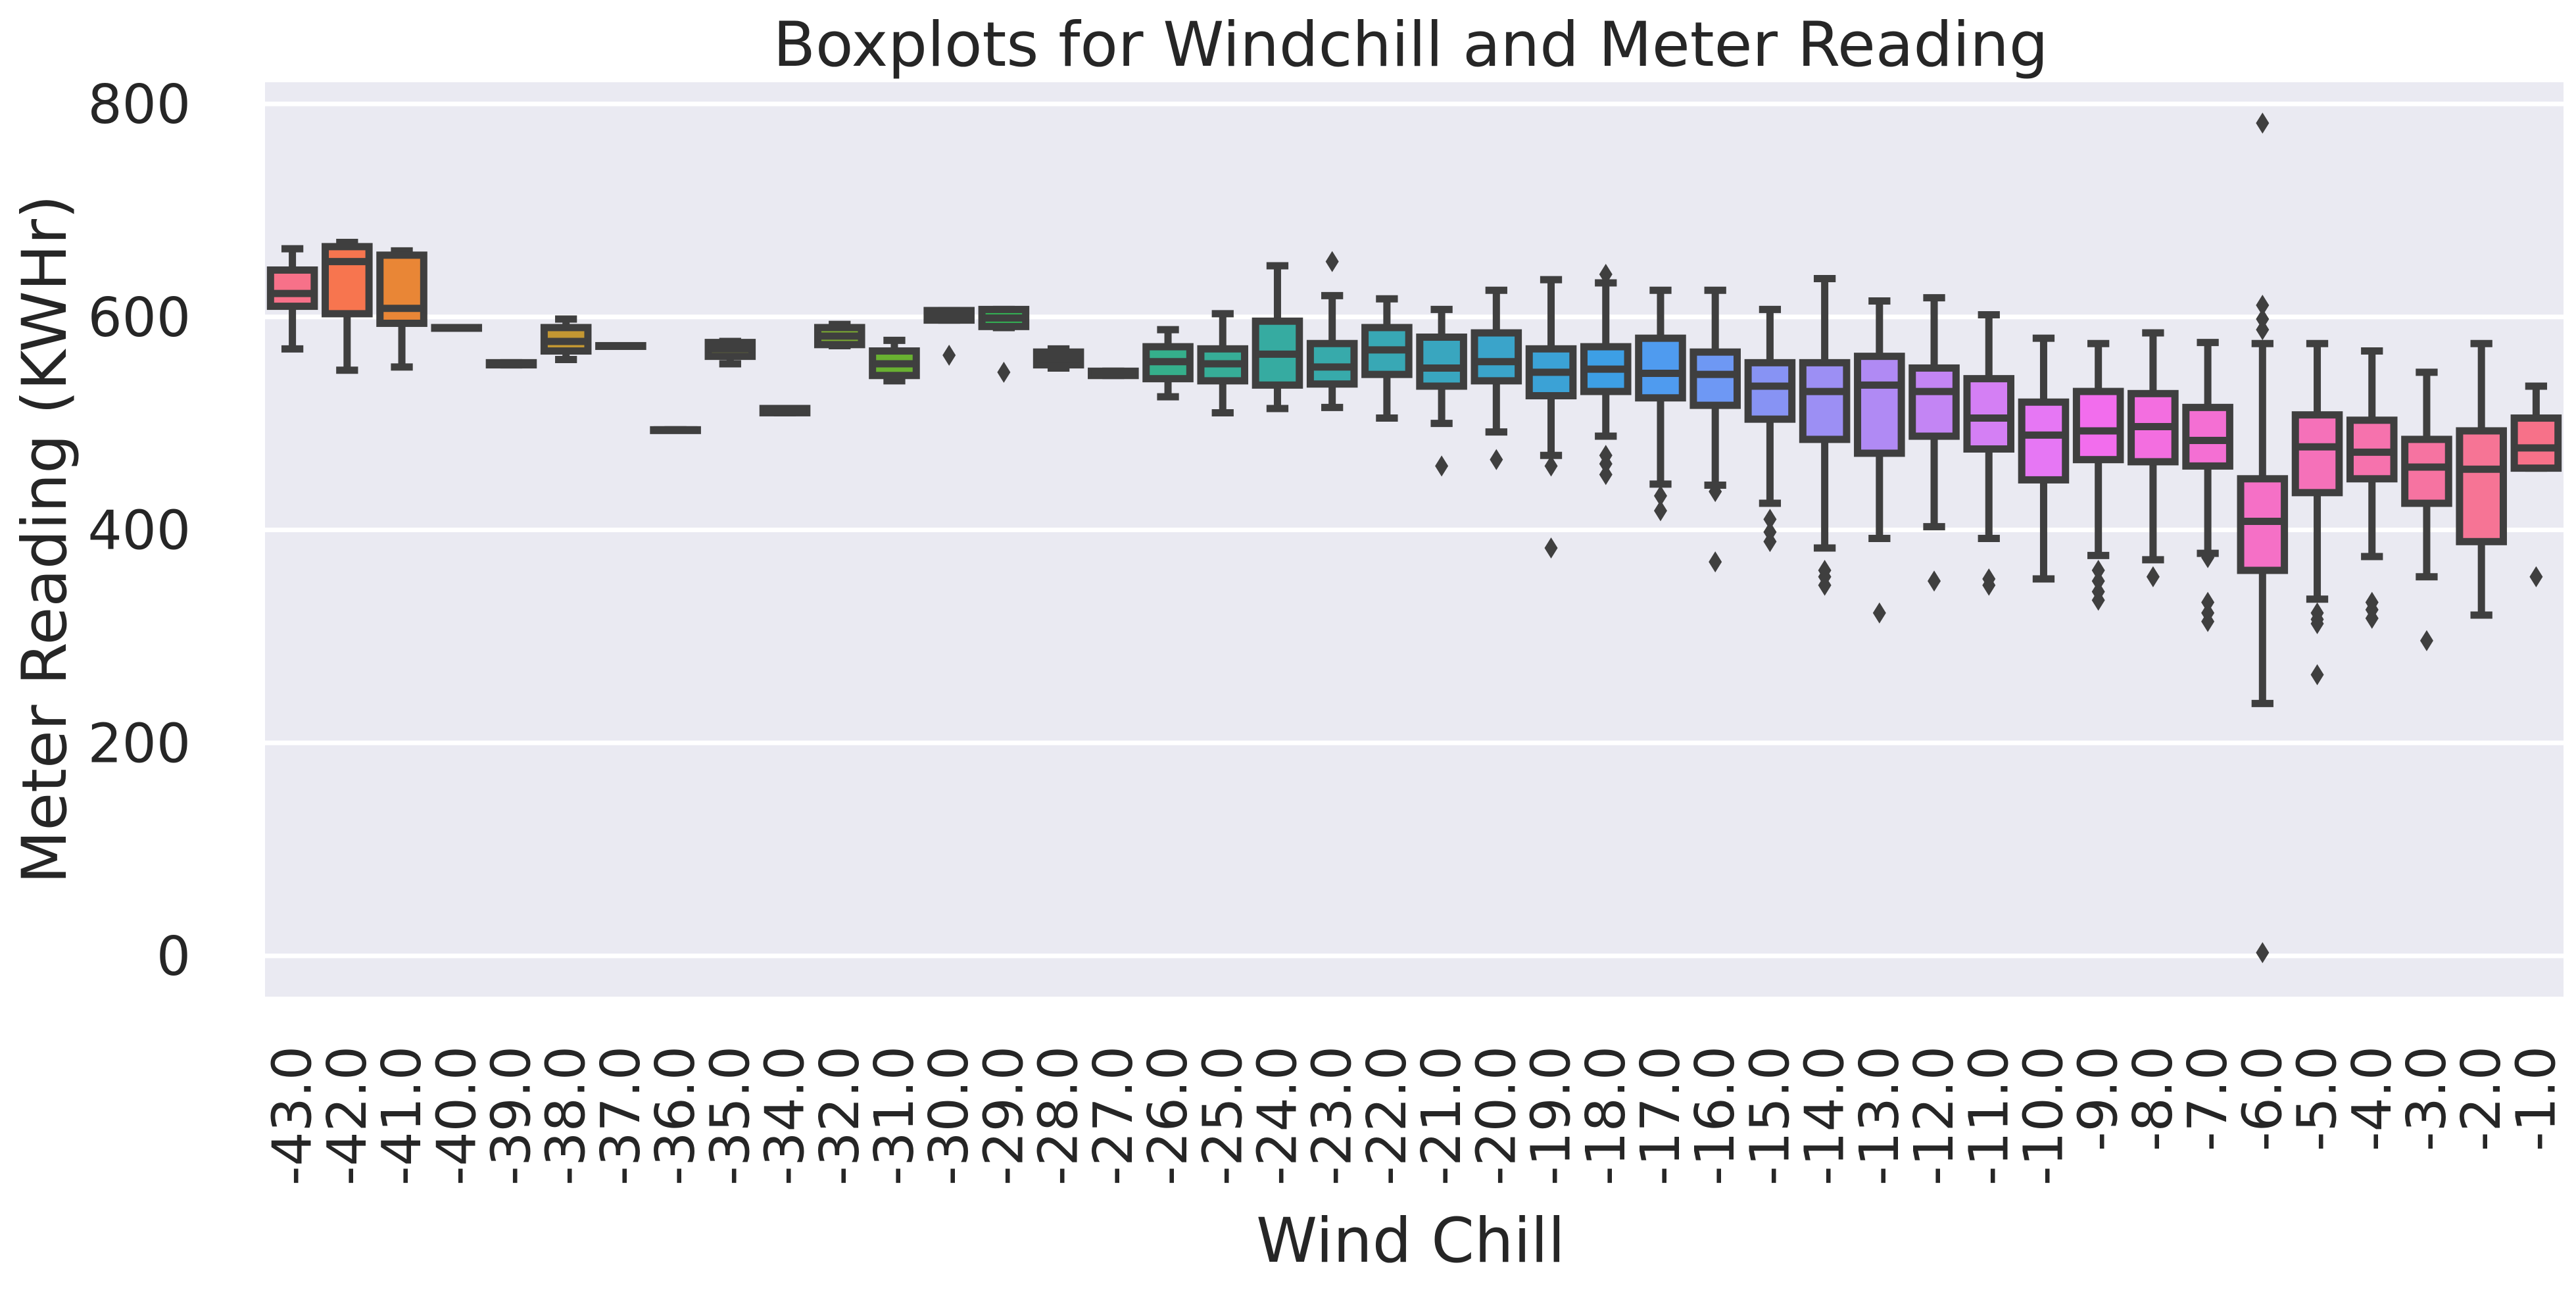  I want to click on x-tick-label: -18.0, so click(1607, 1115).